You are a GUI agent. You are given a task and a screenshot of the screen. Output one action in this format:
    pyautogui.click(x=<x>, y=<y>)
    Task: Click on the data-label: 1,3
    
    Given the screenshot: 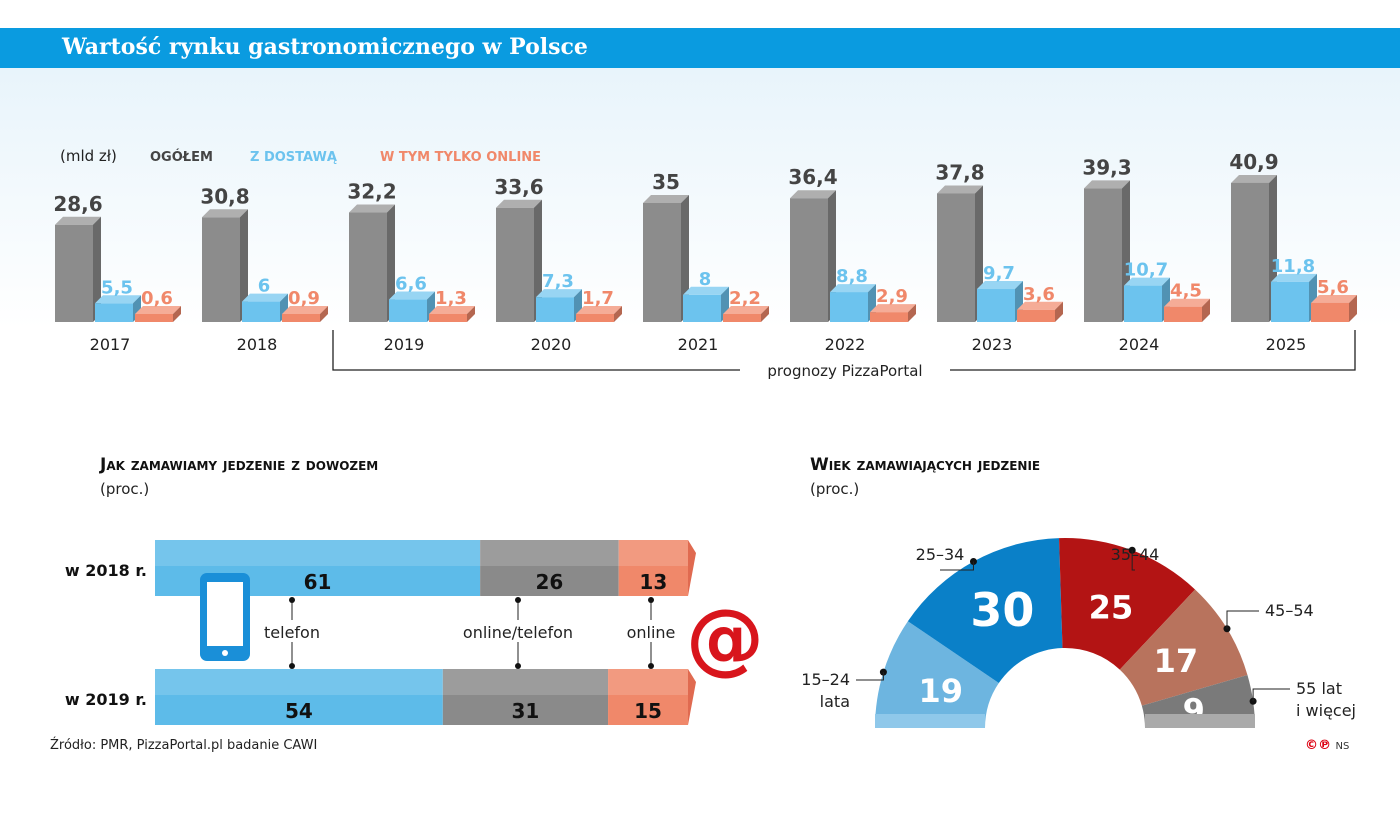 What is the action you would take?
    pyautogui.click(x=451, y=298)
    